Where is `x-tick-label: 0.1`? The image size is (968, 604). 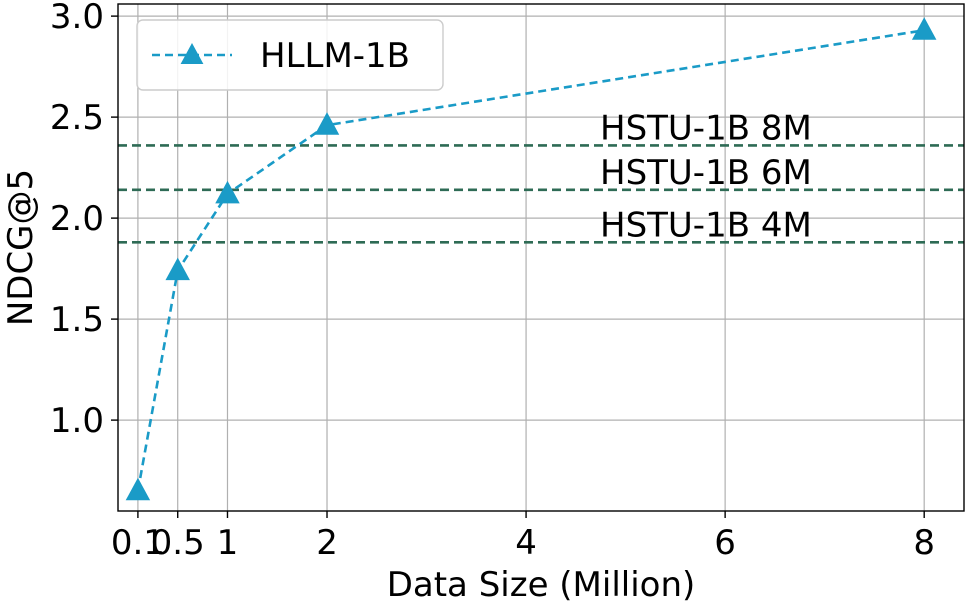
x-tick-label: 0.1 is located at coordinates (138, 543).